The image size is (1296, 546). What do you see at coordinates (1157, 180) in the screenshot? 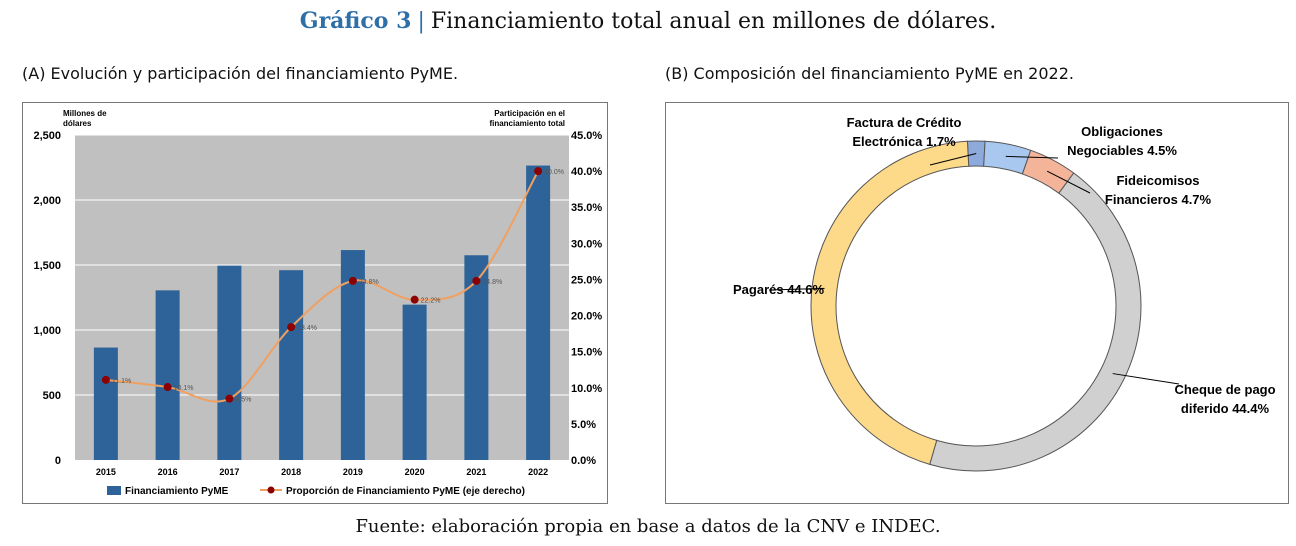
I see `slice-label: Fideicomisos` at bounding box center [1157, 180].